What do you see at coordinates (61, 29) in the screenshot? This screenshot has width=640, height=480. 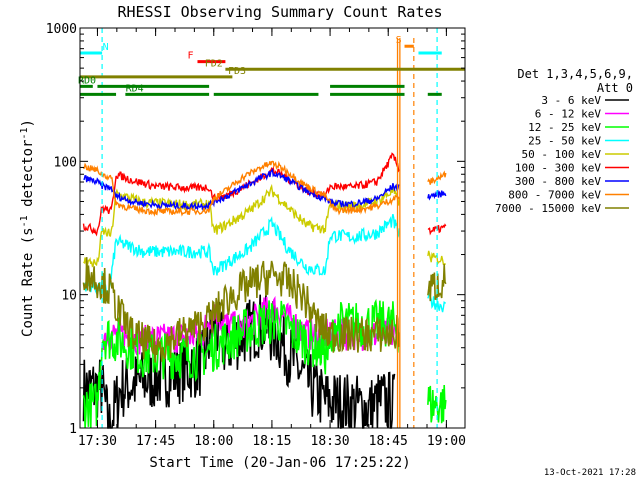 I see `y-tick-label-3: 1000` at bounding box center [61, 29].